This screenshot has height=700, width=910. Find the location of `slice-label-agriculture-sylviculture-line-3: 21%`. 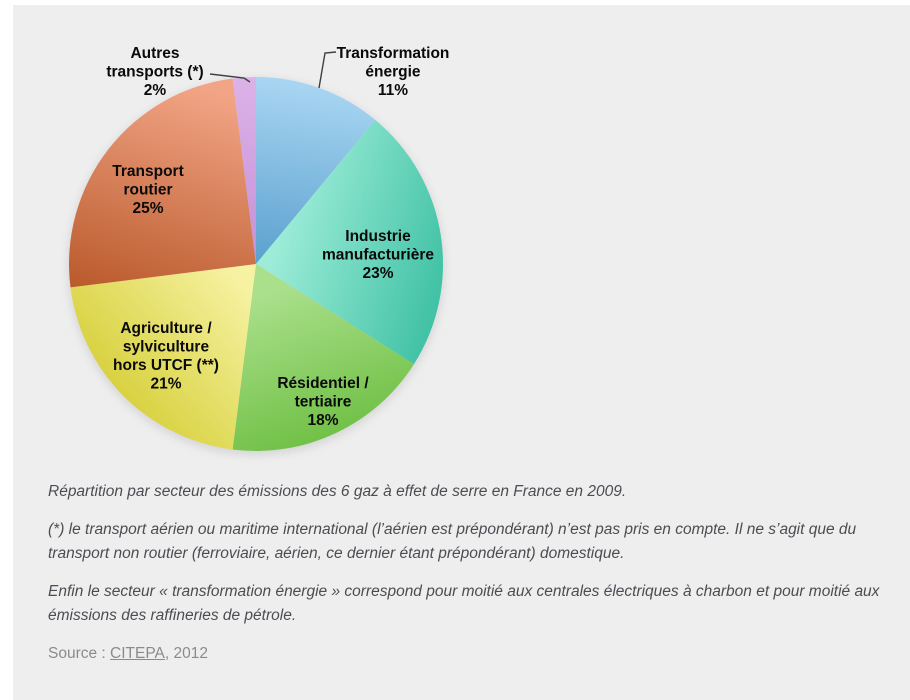

slice-label-agriculture-sylviculture-line-3: 21% is located at coordinates (165, 384).